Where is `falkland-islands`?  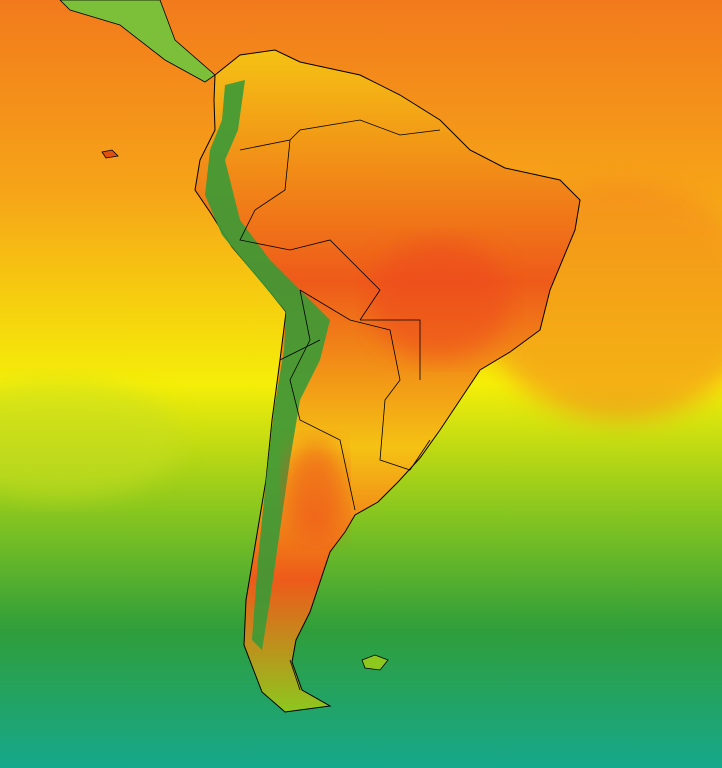 falkland-islands is located at coordinates (375, 662).